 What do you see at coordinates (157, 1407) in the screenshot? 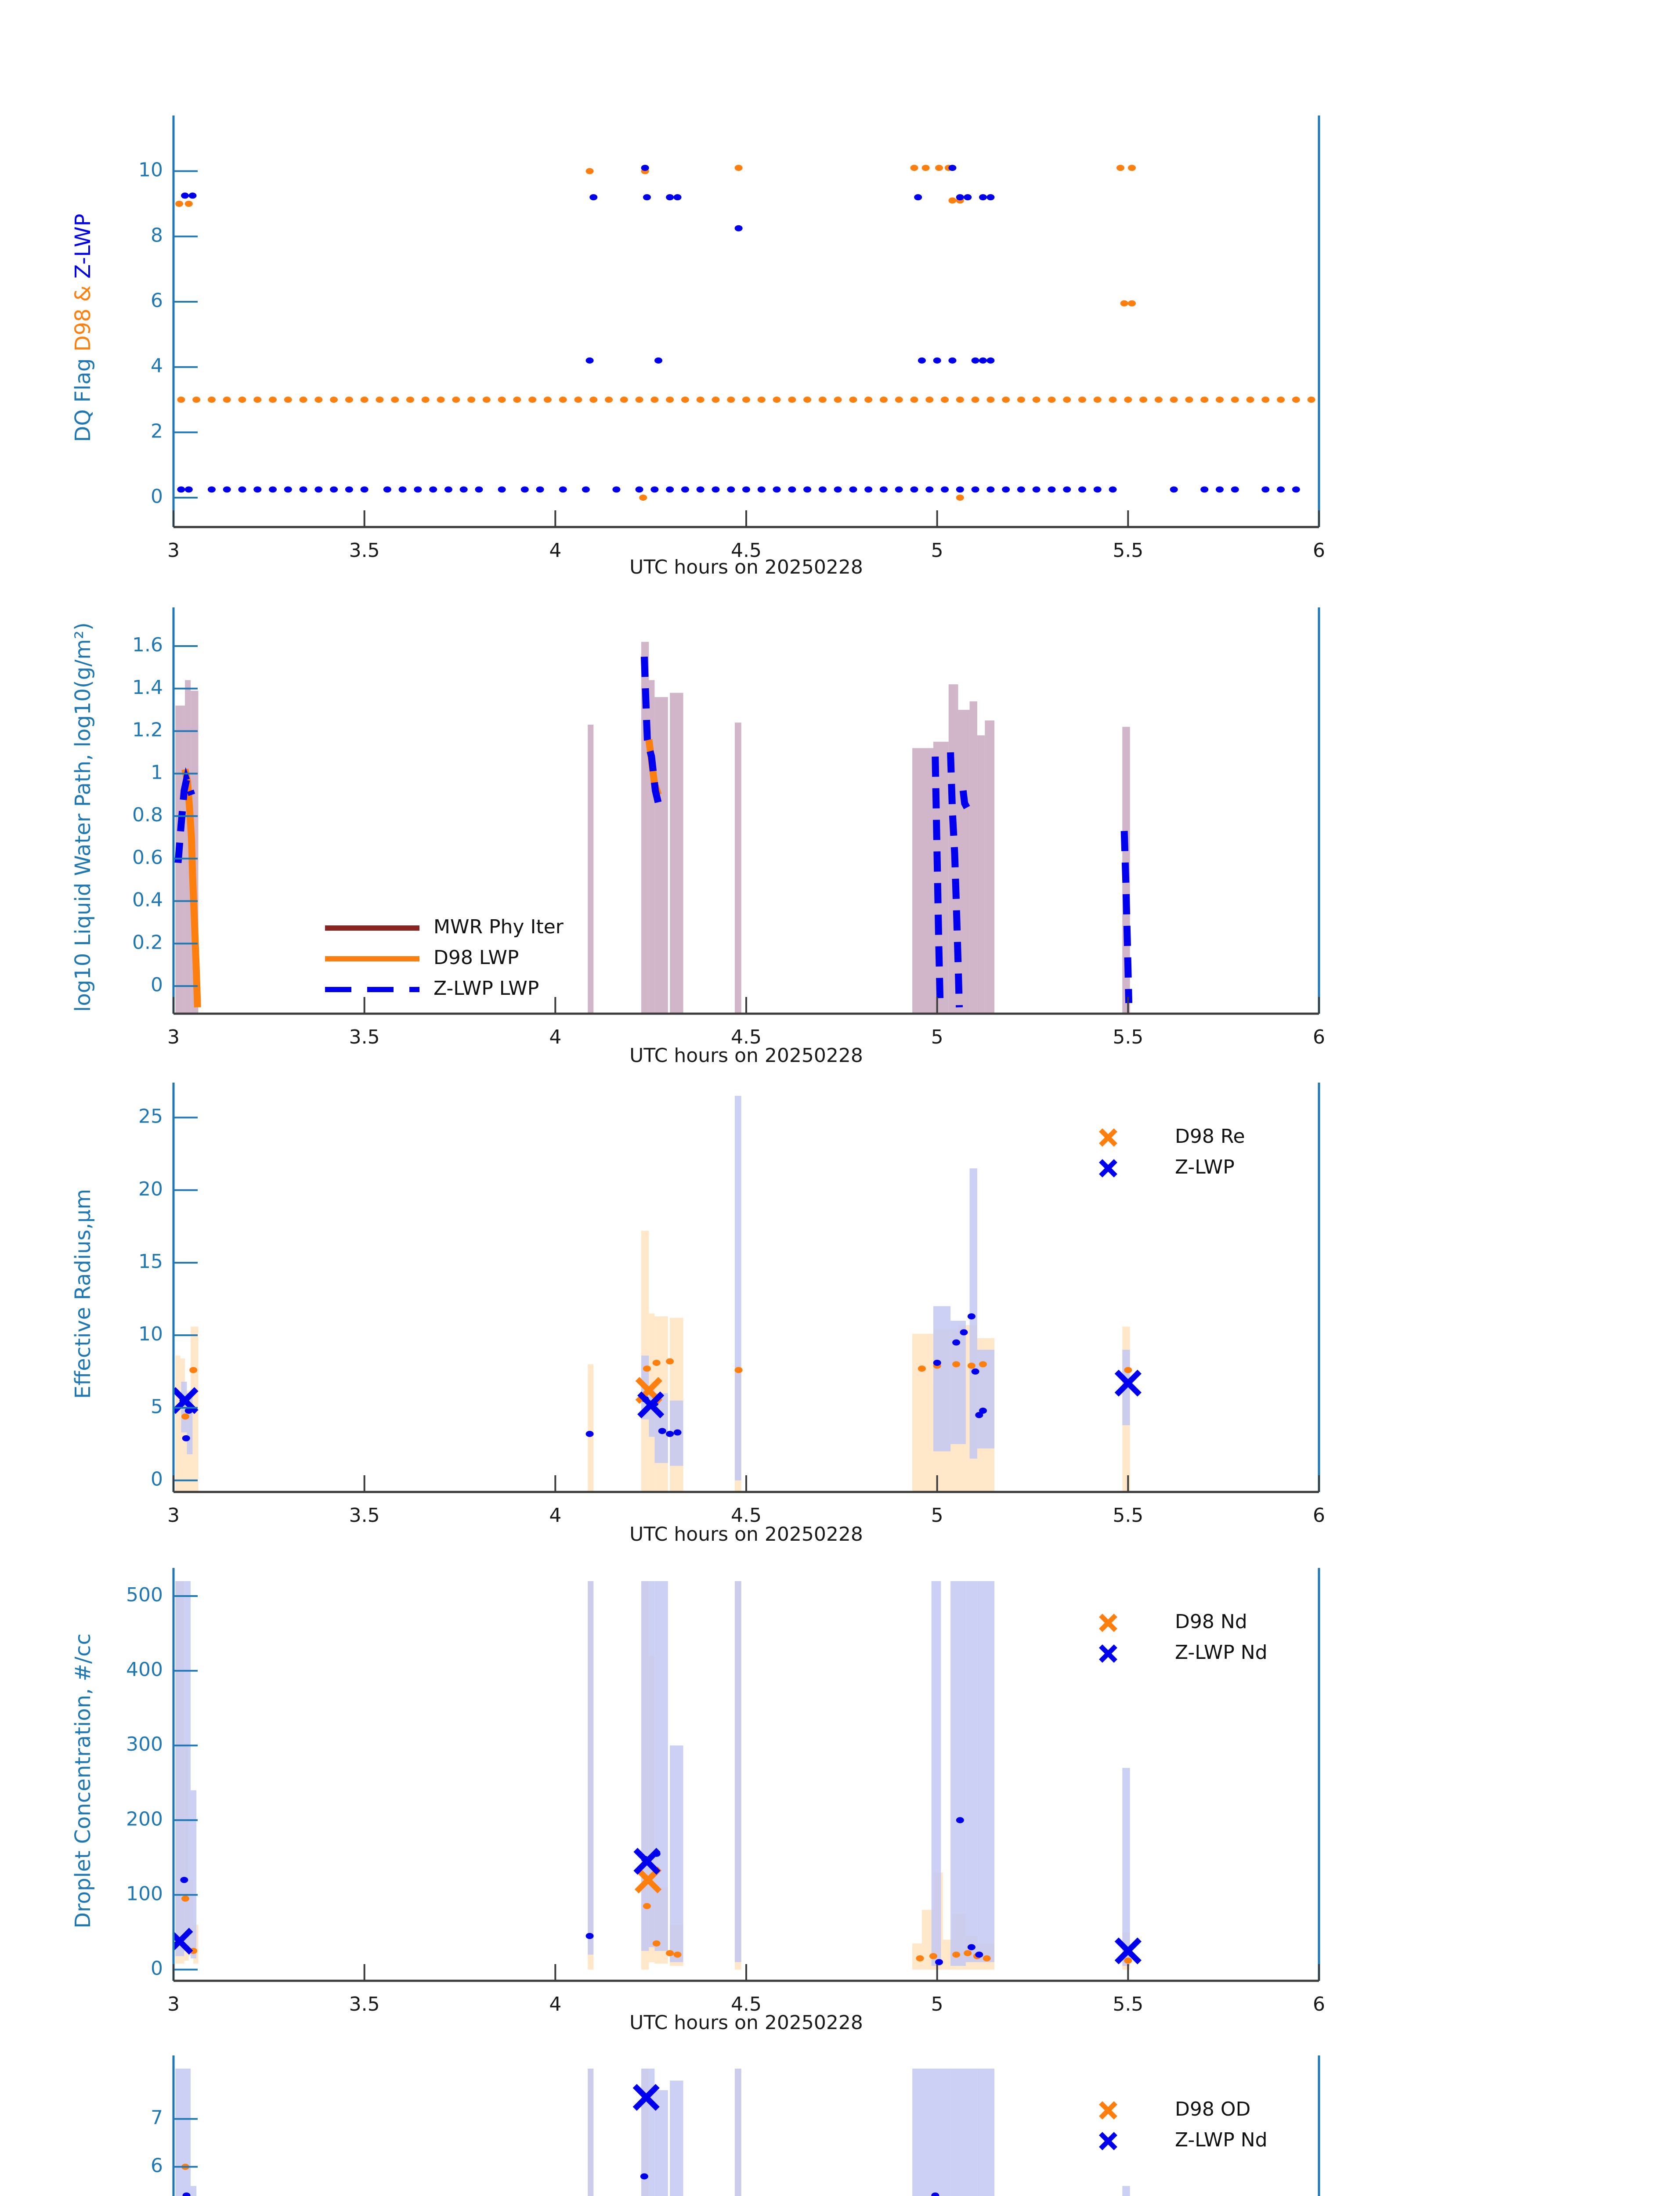
I see `y-tick-label: 5` at bounding box center [157, 1407].